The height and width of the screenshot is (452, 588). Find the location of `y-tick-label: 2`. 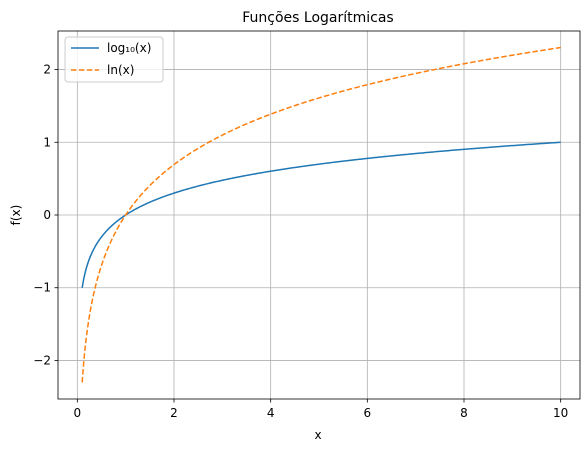

y-tick-label: 2 is located at coordinates (47, 70).